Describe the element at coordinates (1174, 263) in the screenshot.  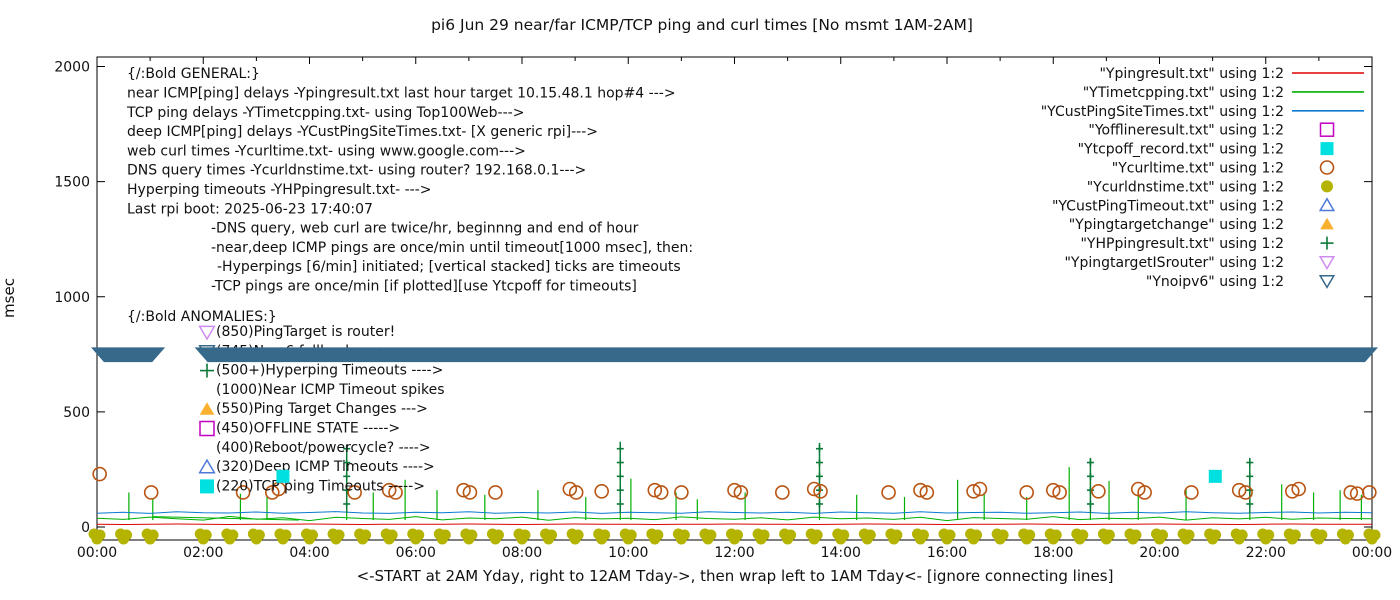
I see `legend-label: "YpingtargetISrouter" using 1:2` at that location.